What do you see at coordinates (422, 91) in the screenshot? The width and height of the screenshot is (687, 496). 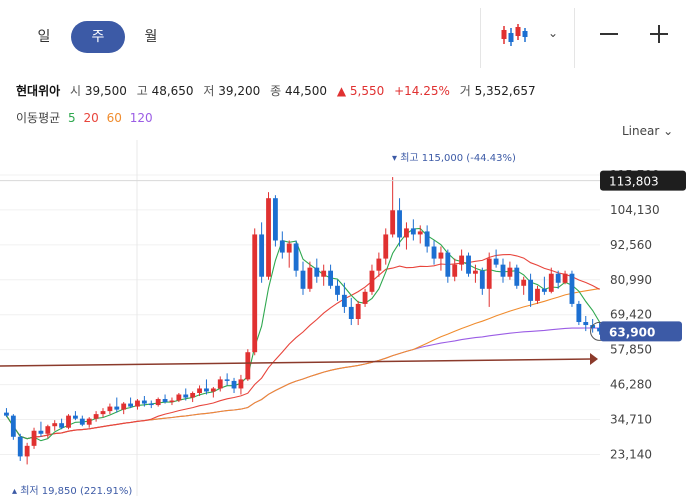 I see `change-percent: +14.25%` at bounding box center [422, 91].